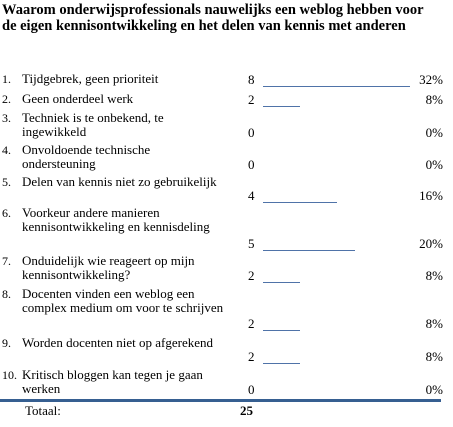 This screenshot has height=427, width=453. Describe the element at coordinates (9, 375) in the screenshot. I see `row-number: 10.` at that location.